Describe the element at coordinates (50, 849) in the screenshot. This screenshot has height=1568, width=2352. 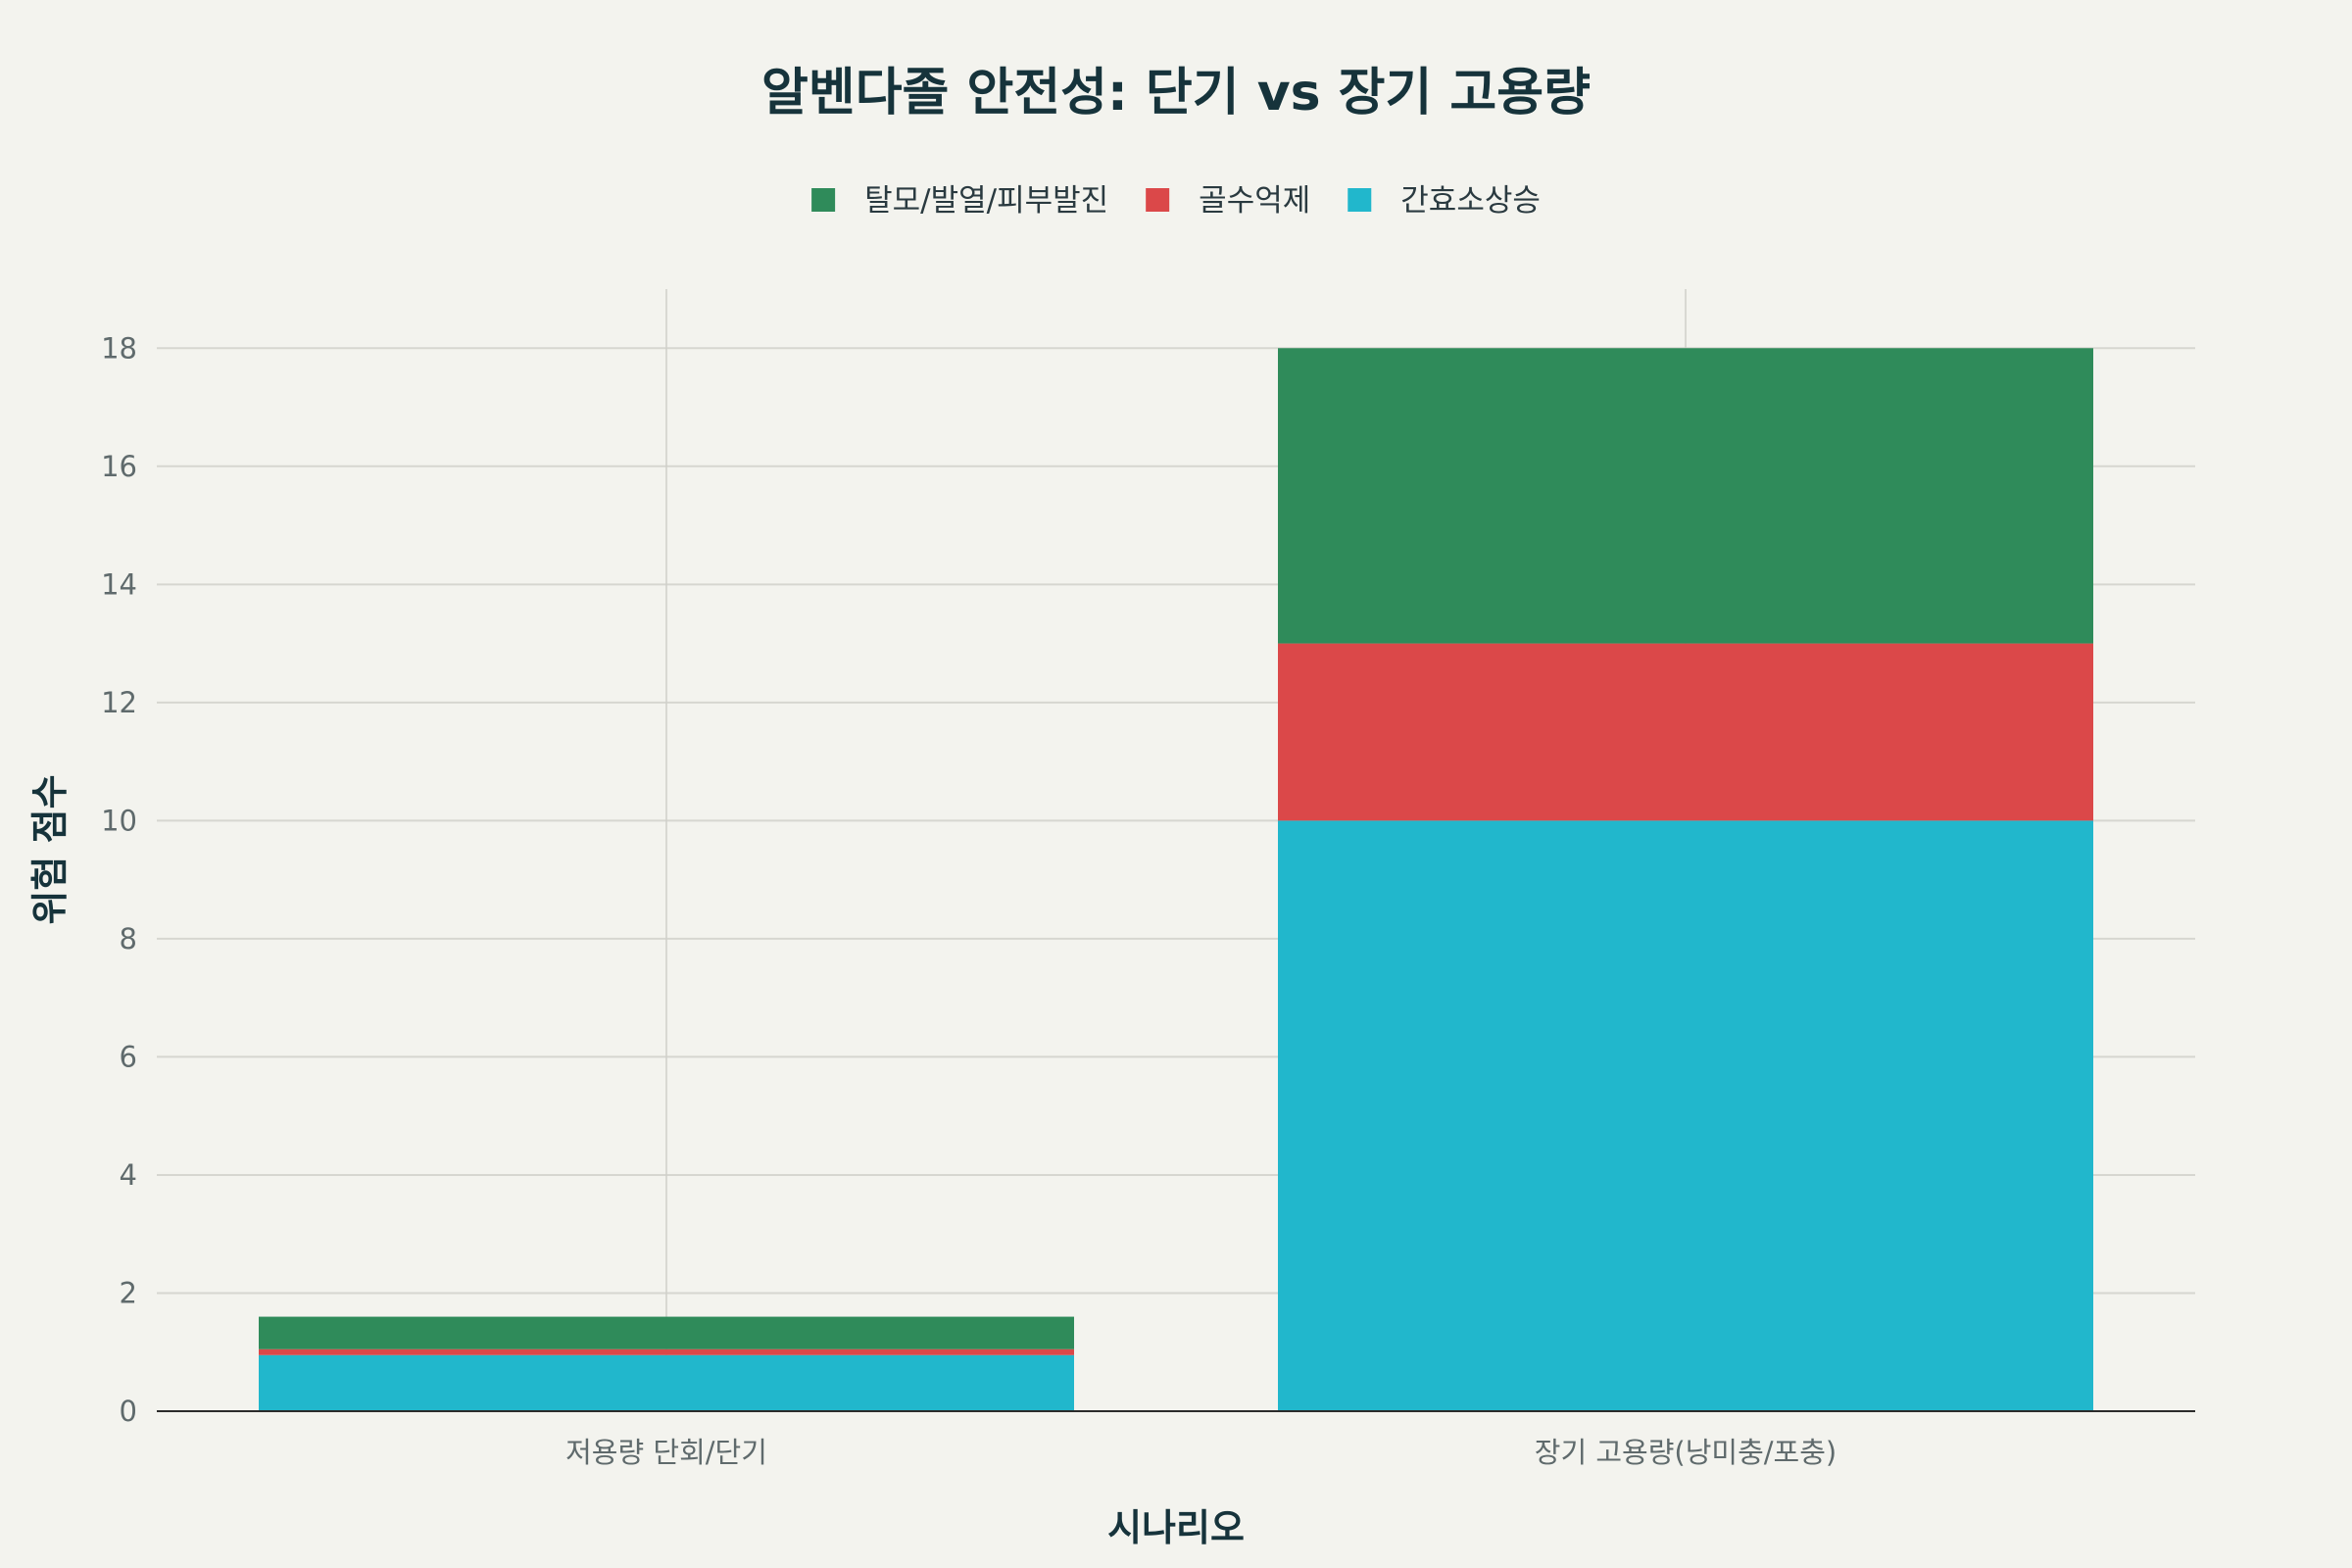
I see `y-axis-title: 위험 점수` at that location.